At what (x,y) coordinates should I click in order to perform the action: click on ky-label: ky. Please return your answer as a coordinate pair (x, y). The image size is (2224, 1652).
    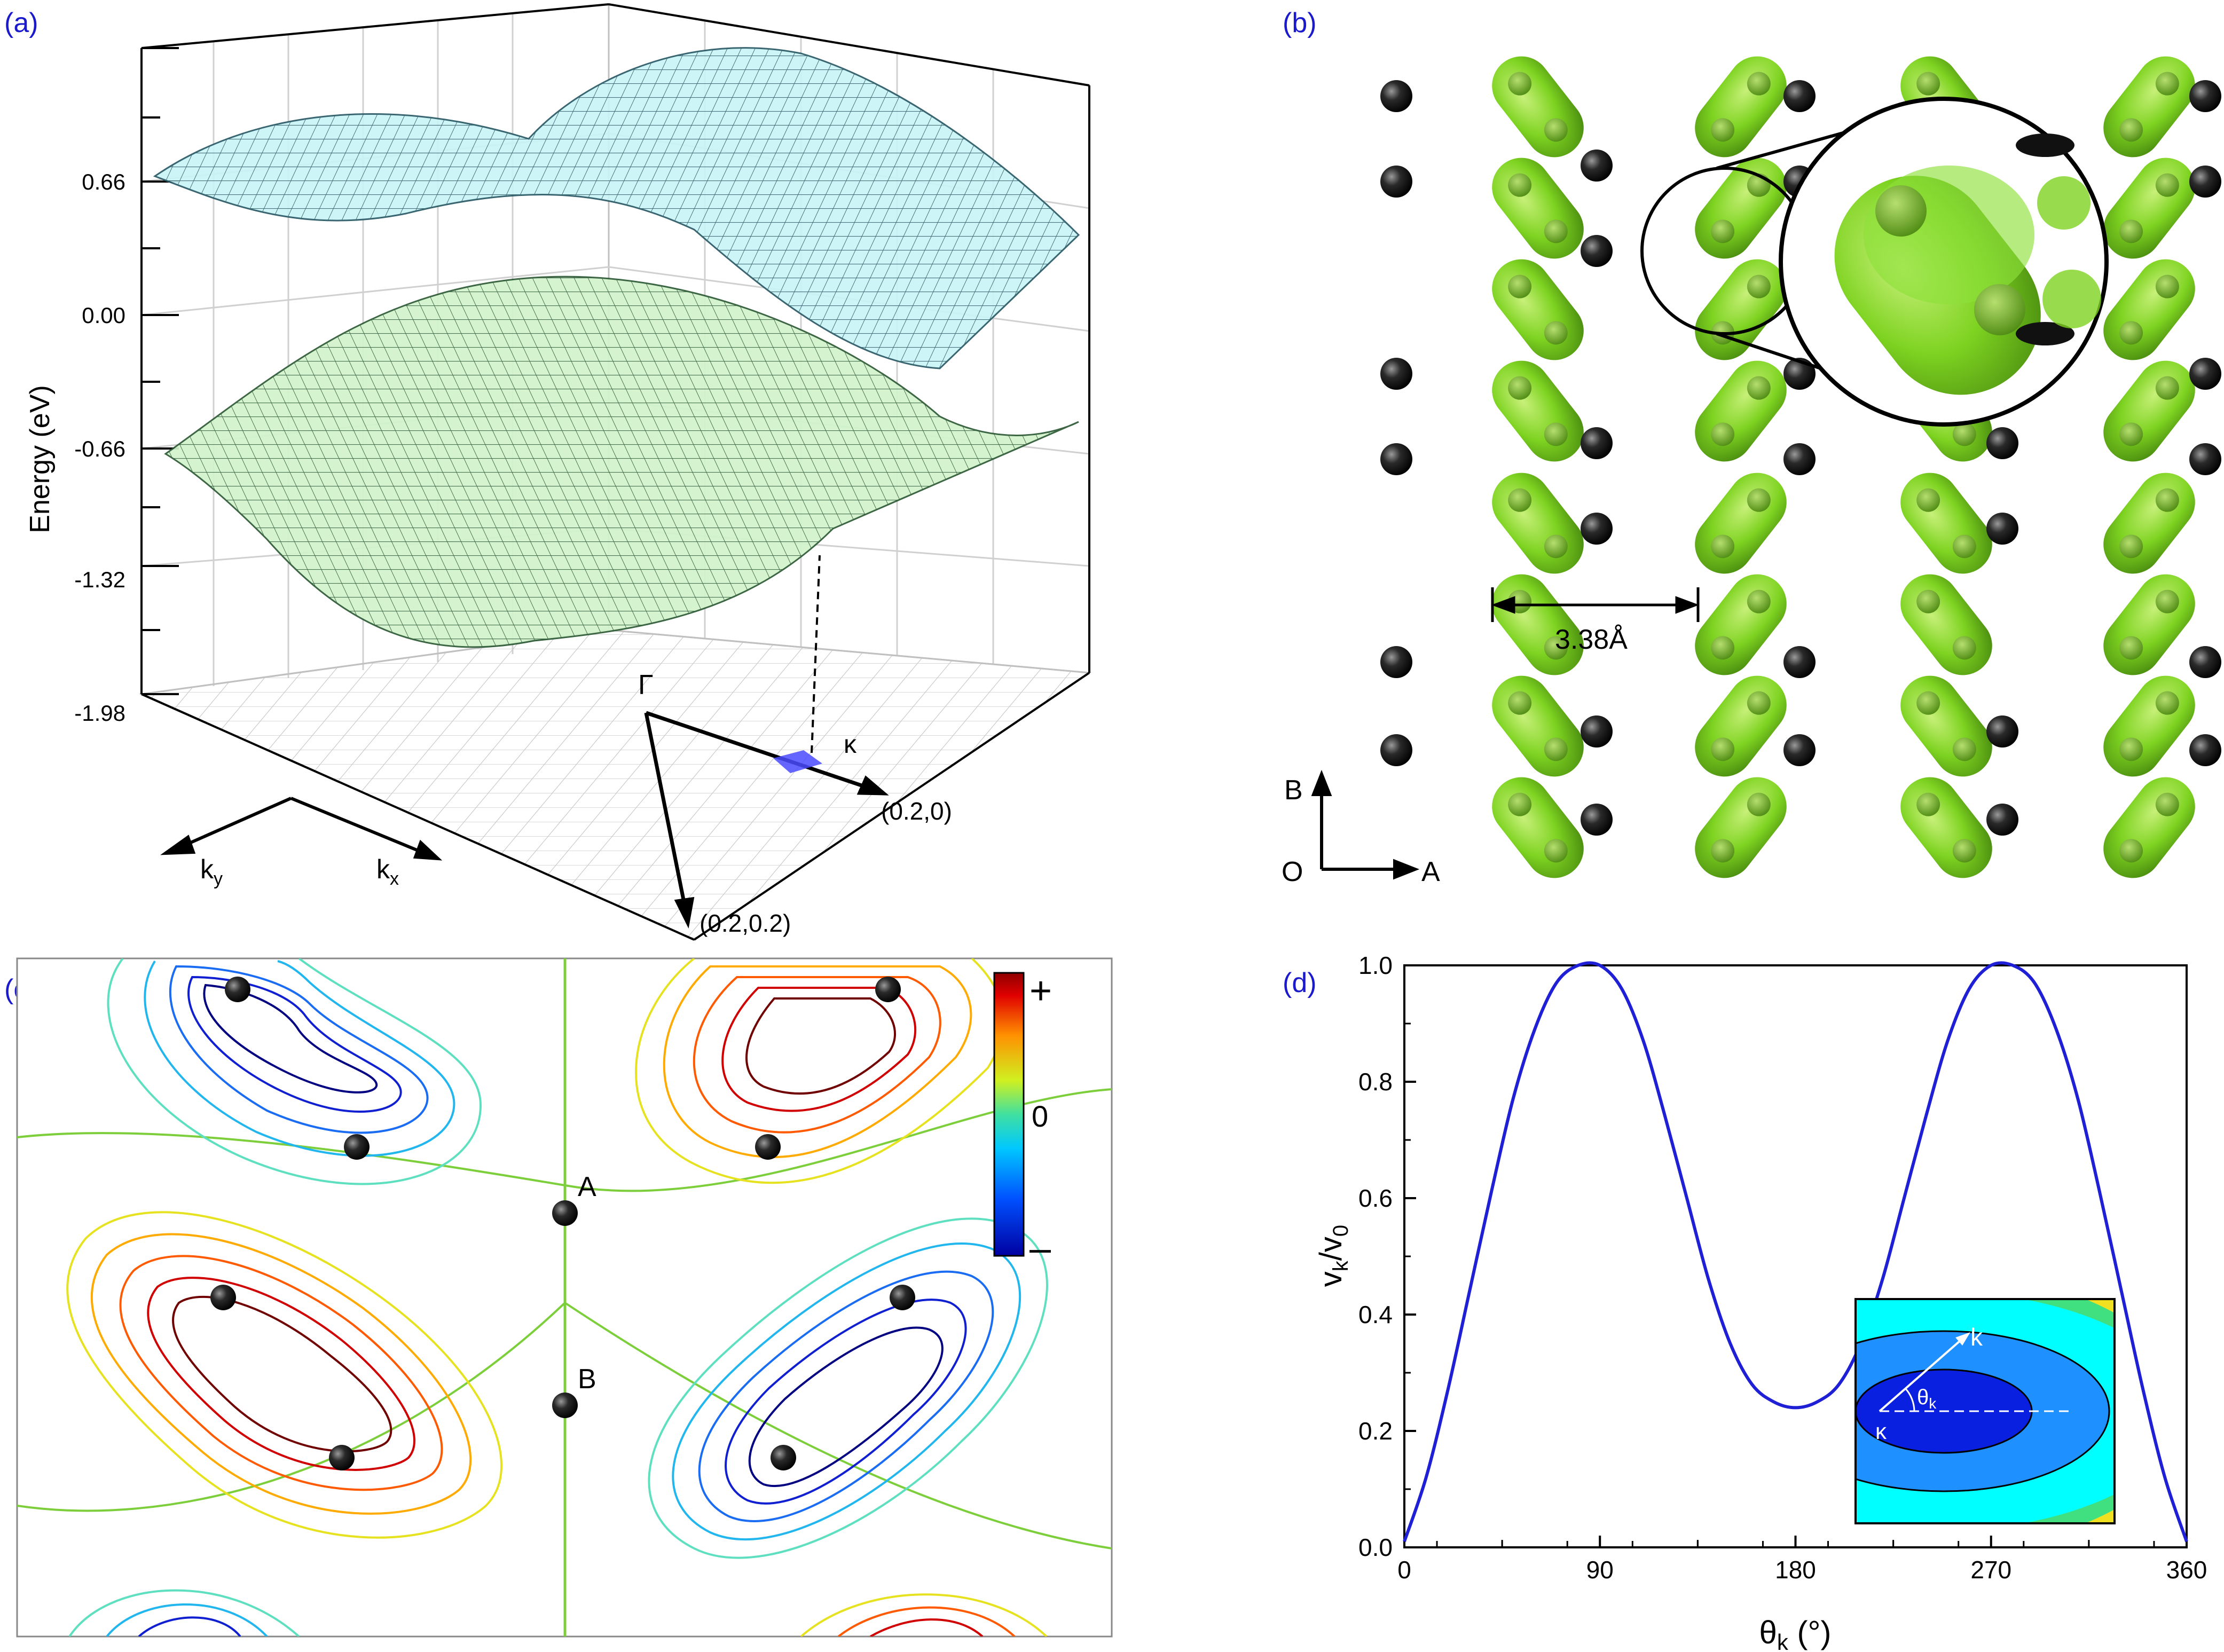
    Looking at the image, I should click on (211, 871).